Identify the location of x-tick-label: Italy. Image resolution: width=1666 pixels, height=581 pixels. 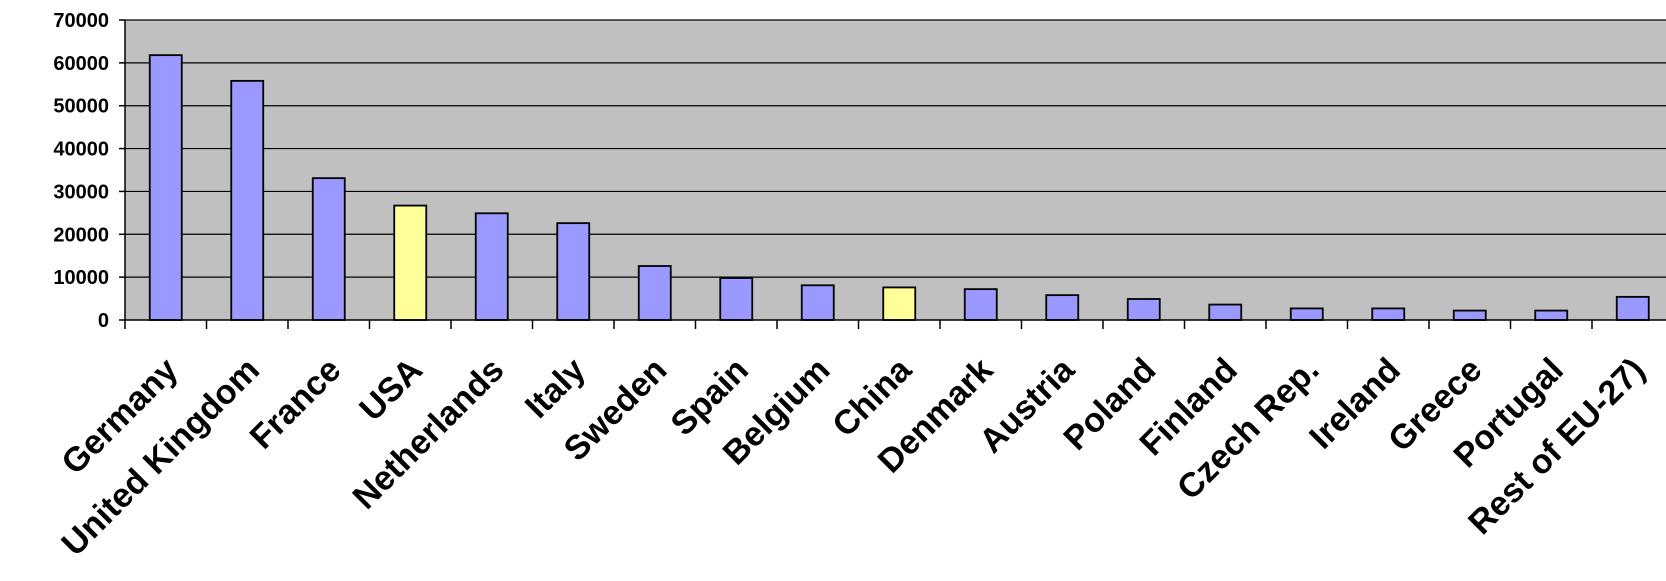
(555, 388).